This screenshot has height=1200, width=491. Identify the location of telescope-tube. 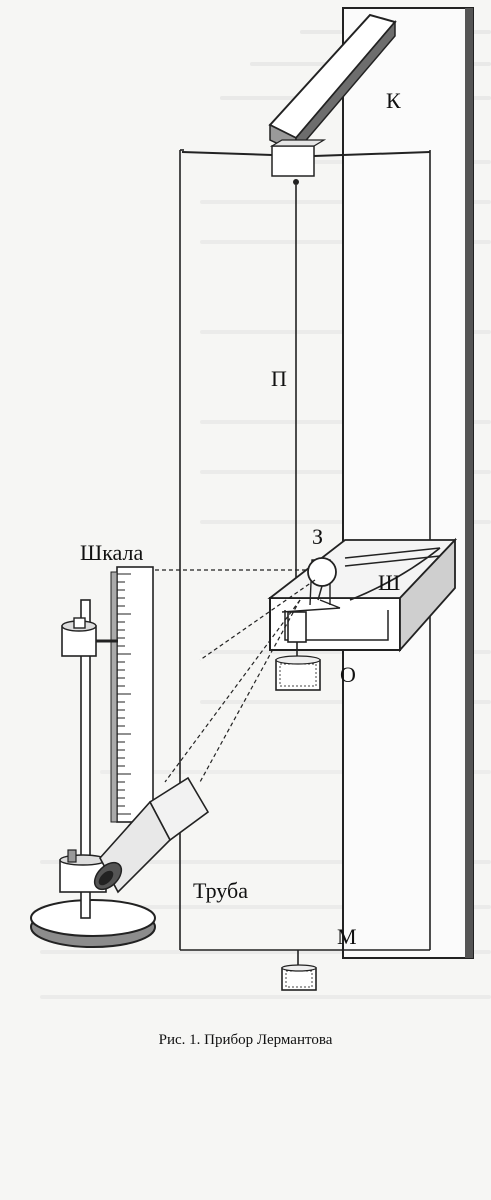
(151, 835).